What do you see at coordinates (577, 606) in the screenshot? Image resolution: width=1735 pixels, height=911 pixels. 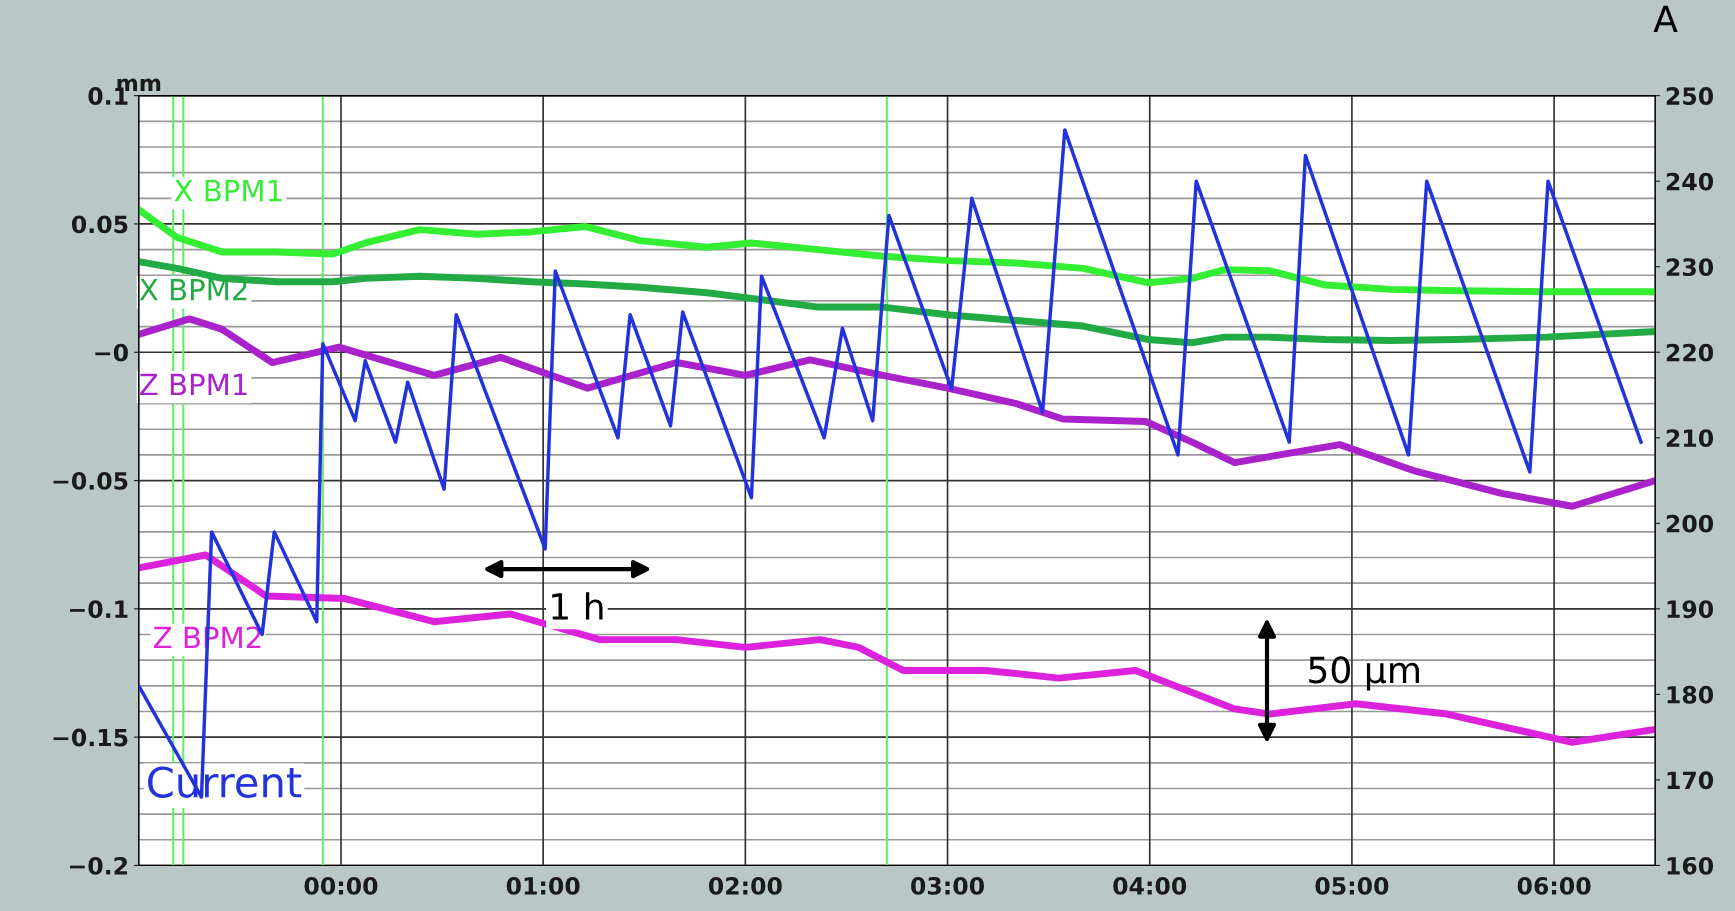 I see `annotation: 1 h` at bounding box center [577, 606].